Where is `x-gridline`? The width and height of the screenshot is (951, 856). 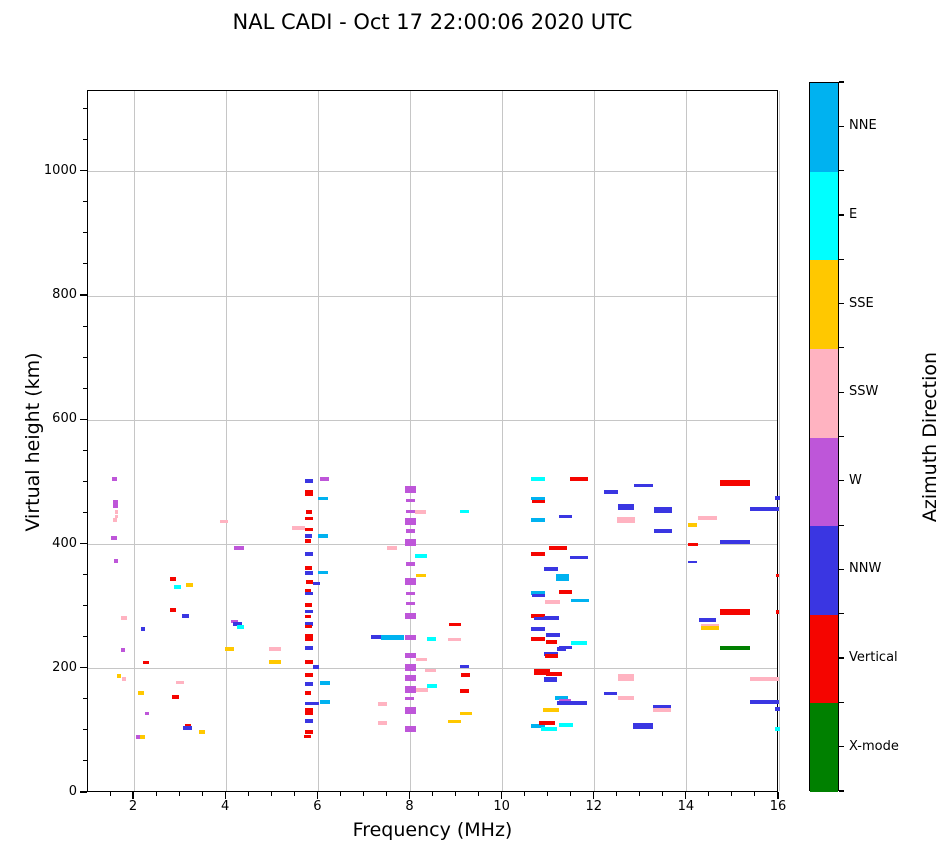 x-gridline is located at coordinates (410, 441).